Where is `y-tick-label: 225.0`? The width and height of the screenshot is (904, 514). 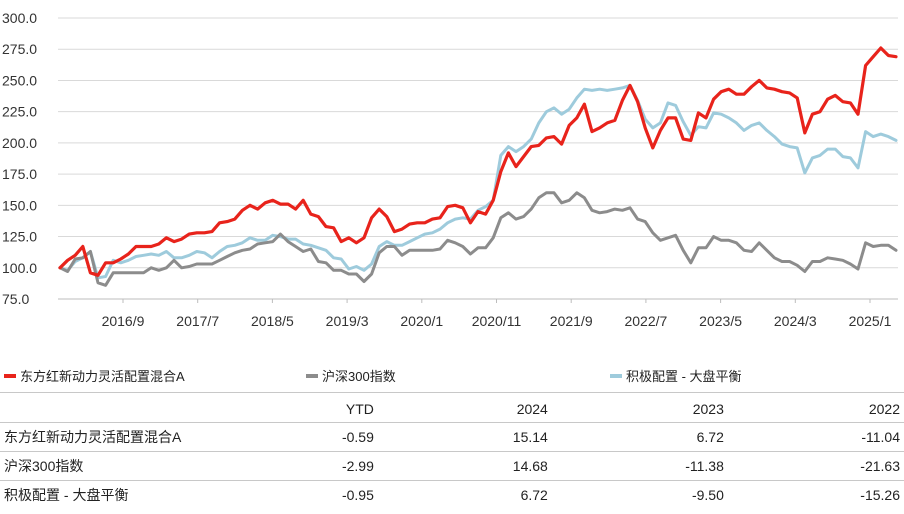 y-tick-label: 225.0 is located at coordinates (19, 112).